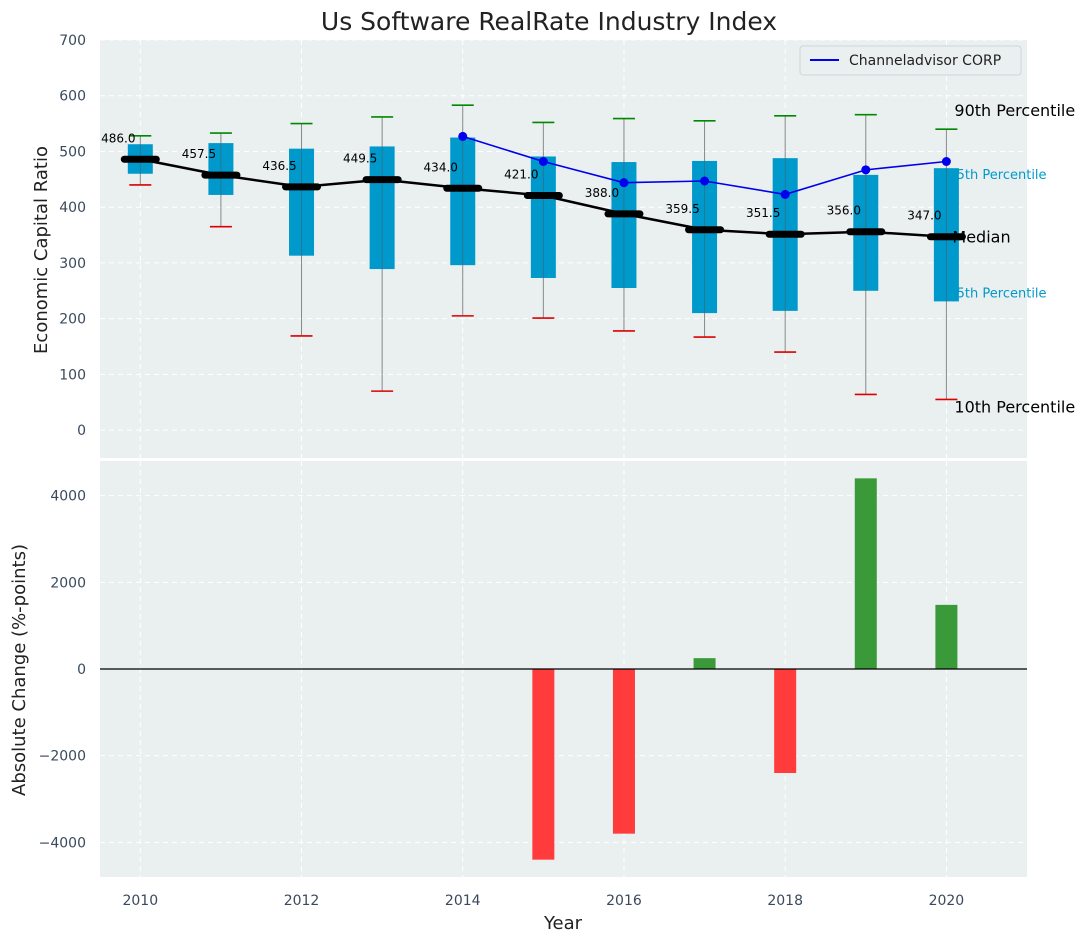  I want to click on top-y-tick-label: 700, so click(72, 41).